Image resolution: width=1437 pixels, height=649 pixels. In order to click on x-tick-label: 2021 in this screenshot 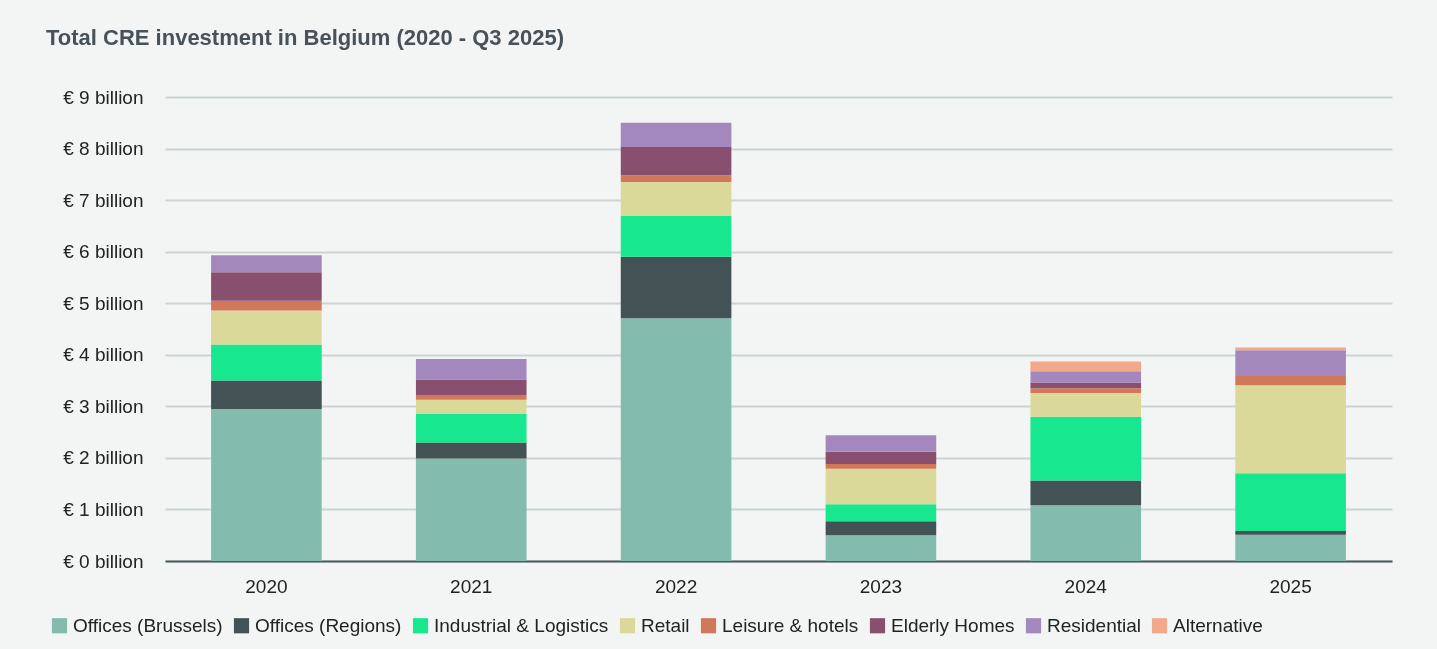, I will do `click(471, 586)`.